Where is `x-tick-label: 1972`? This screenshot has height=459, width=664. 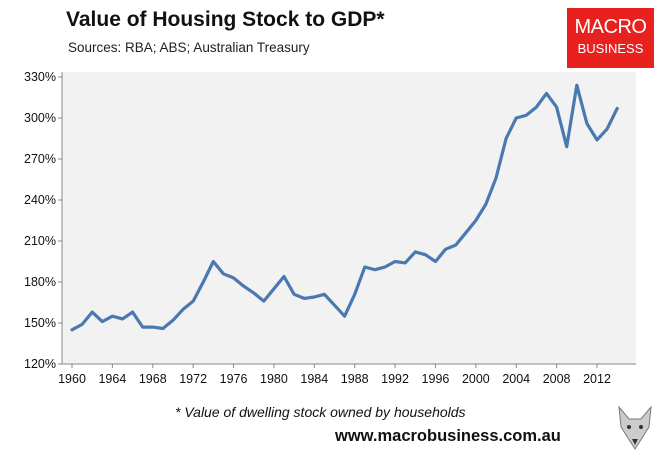
x-tick-label: 1972 is located at coordinates (193, 379).